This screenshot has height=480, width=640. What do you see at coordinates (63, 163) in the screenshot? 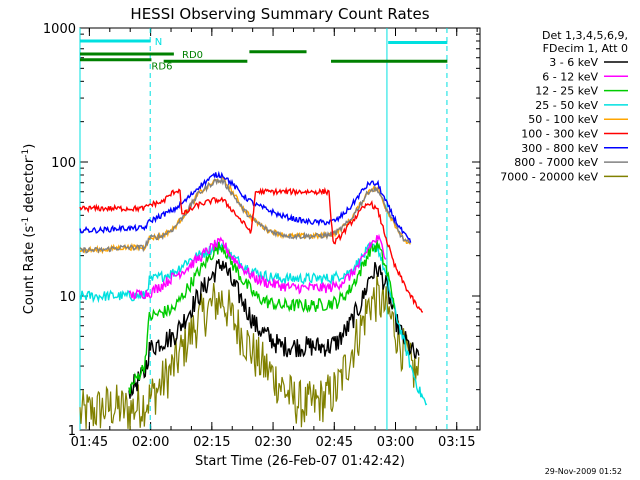
I see `y-tick-label: 100` at bounding box center [63, 163].